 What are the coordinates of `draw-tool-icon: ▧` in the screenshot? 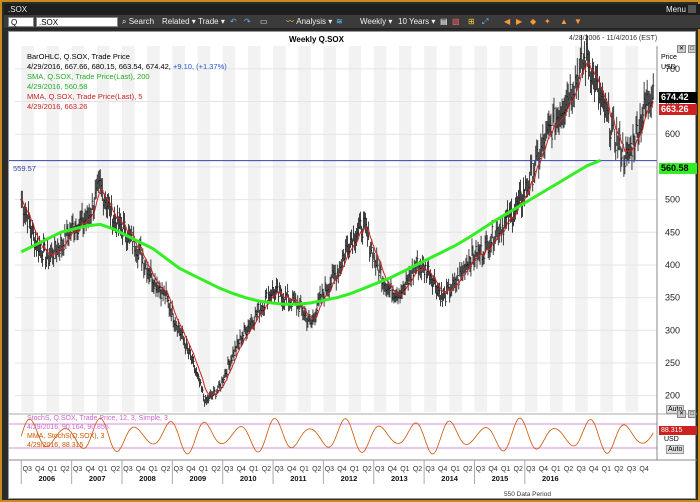 It's located at (456, 21).